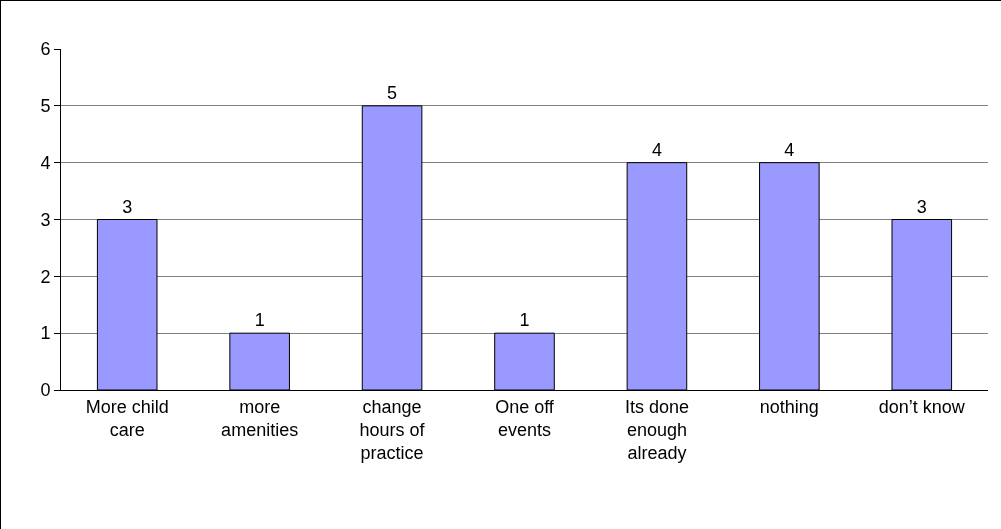 The height and width of the screenshot is (529, 1001). What do you see at coordinates (922, 406) in the screenshot?
I see `x-tick-label: don’t know` at bounding box center [922, 406].